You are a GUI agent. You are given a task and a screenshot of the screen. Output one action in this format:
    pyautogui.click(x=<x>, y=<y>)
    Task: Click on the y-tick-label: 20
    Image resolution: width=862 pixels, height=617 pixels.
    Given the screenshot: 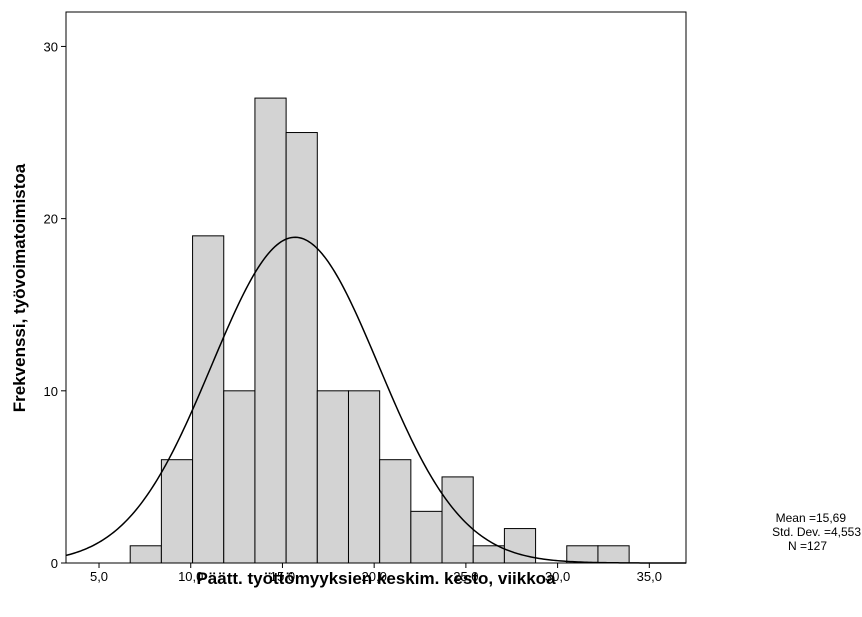 What is the action you would take?
    pyautogui.click(x=51, y=219)
    